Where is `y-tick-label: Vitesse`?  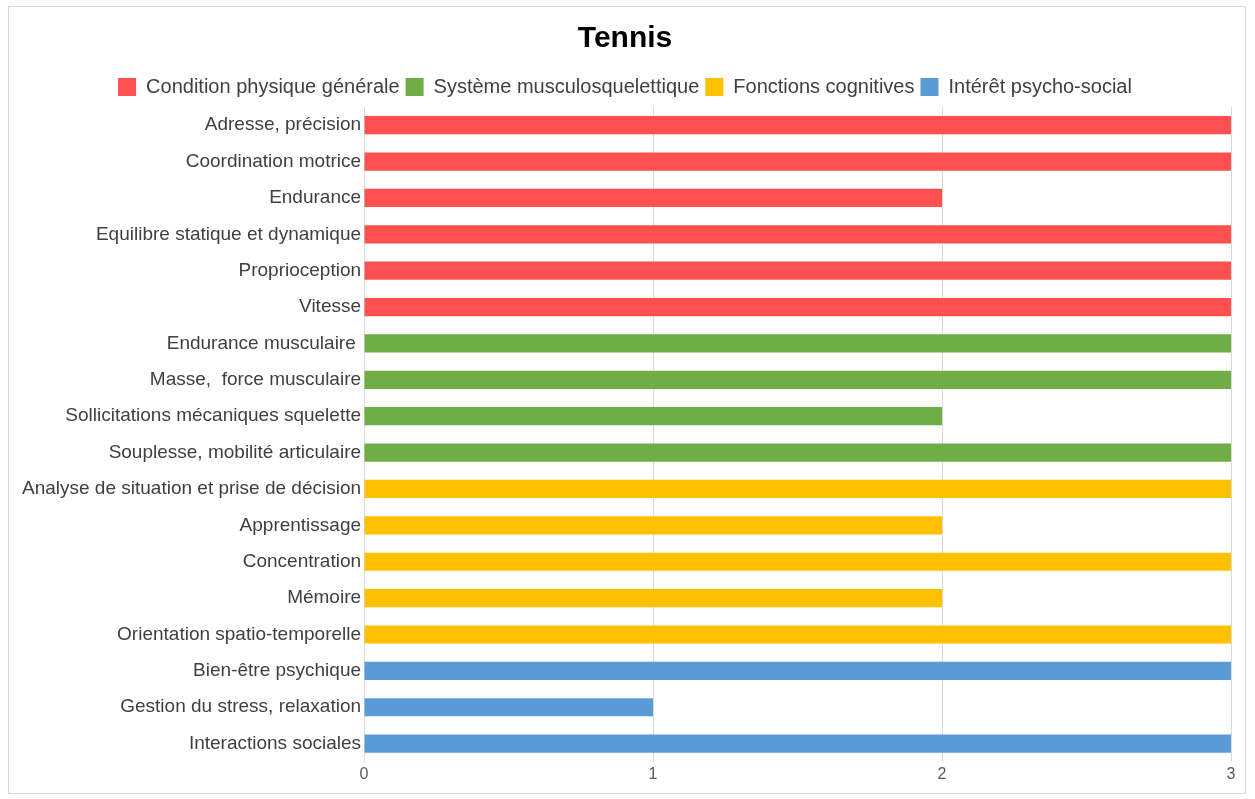 y-tick-label: Vitesse is located at coordinates (330, 306).